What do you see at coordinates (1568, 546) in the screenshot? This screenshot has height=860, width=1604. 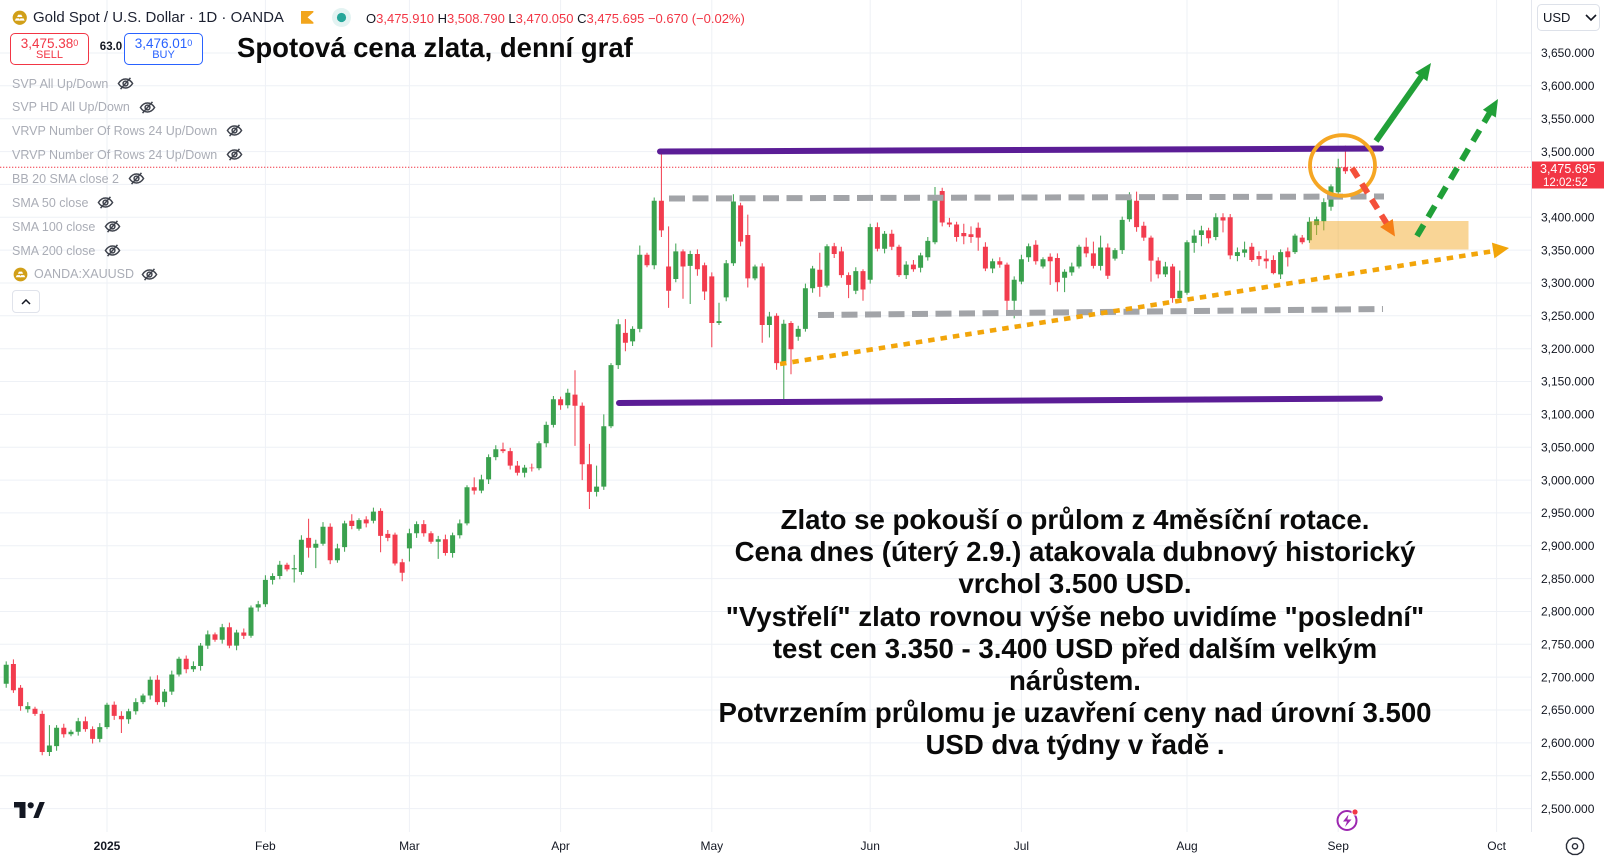 I see `svg-text: 2,900.000` at bounding box center [1568, 546].